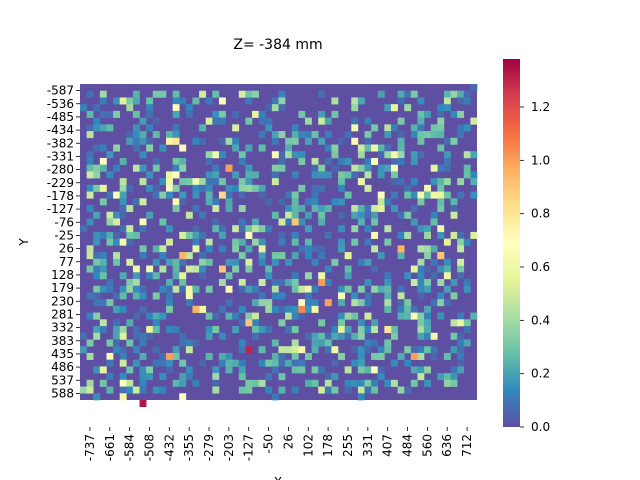  Describe the element at coordinates (388, 445) in the screenshot. I see `x-tick-label: 407` at that location.